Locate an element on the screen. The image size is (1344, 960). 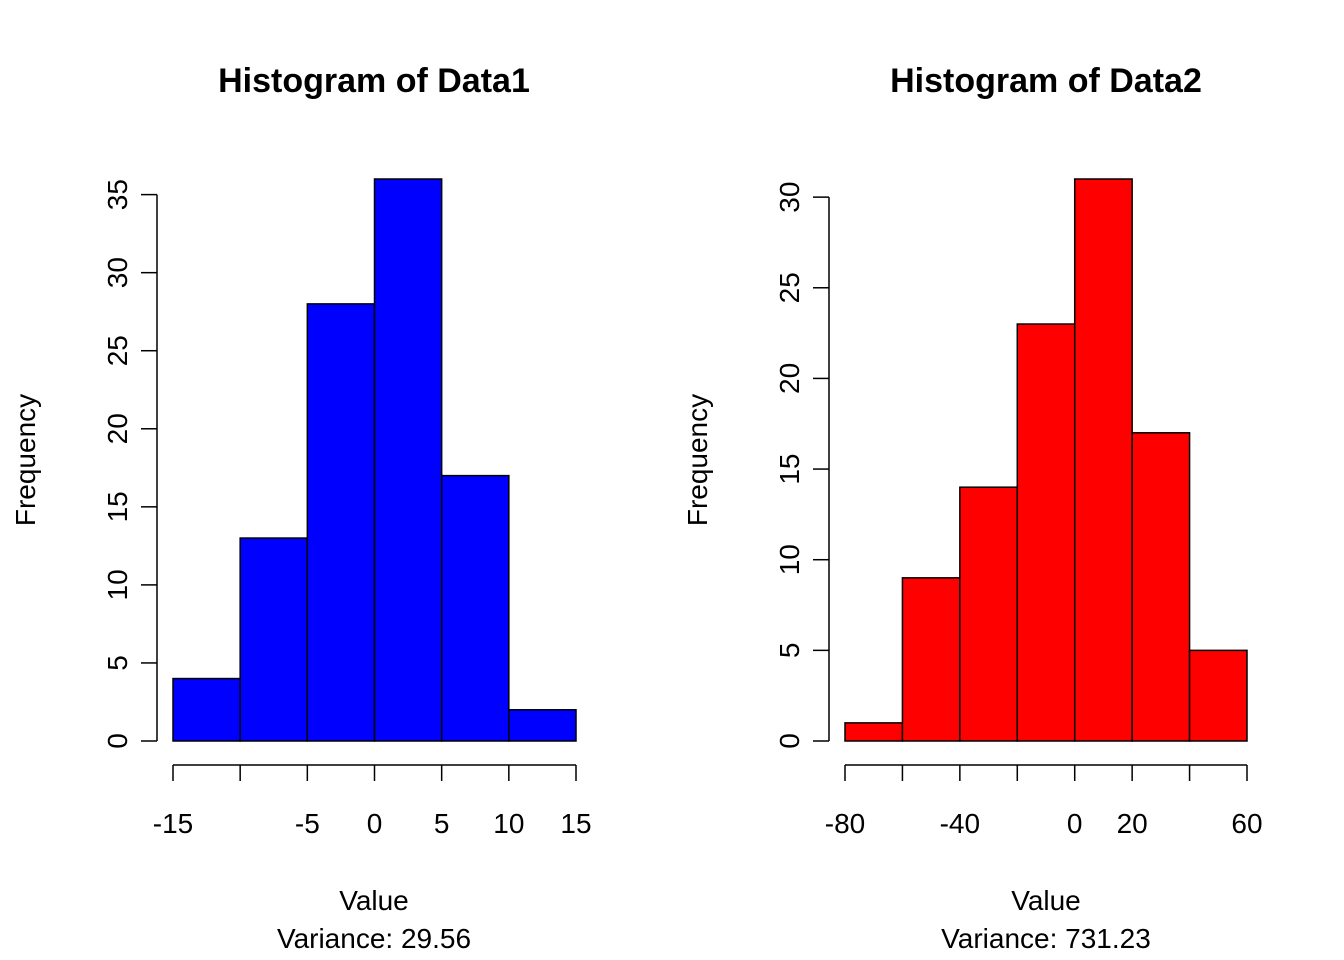
x-tick-label: -15 is located at coordinates (173, 823).